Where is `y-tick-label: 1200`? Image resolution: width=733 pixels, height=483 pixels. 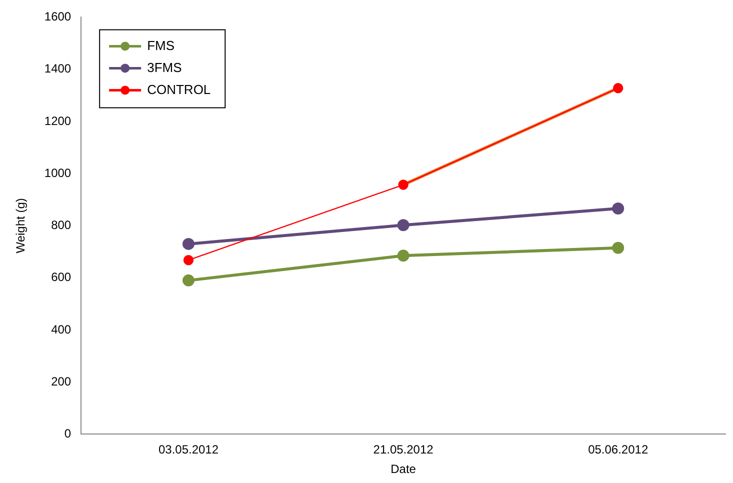 y-tick-label: 1200 is located at coordinates (58, 121).